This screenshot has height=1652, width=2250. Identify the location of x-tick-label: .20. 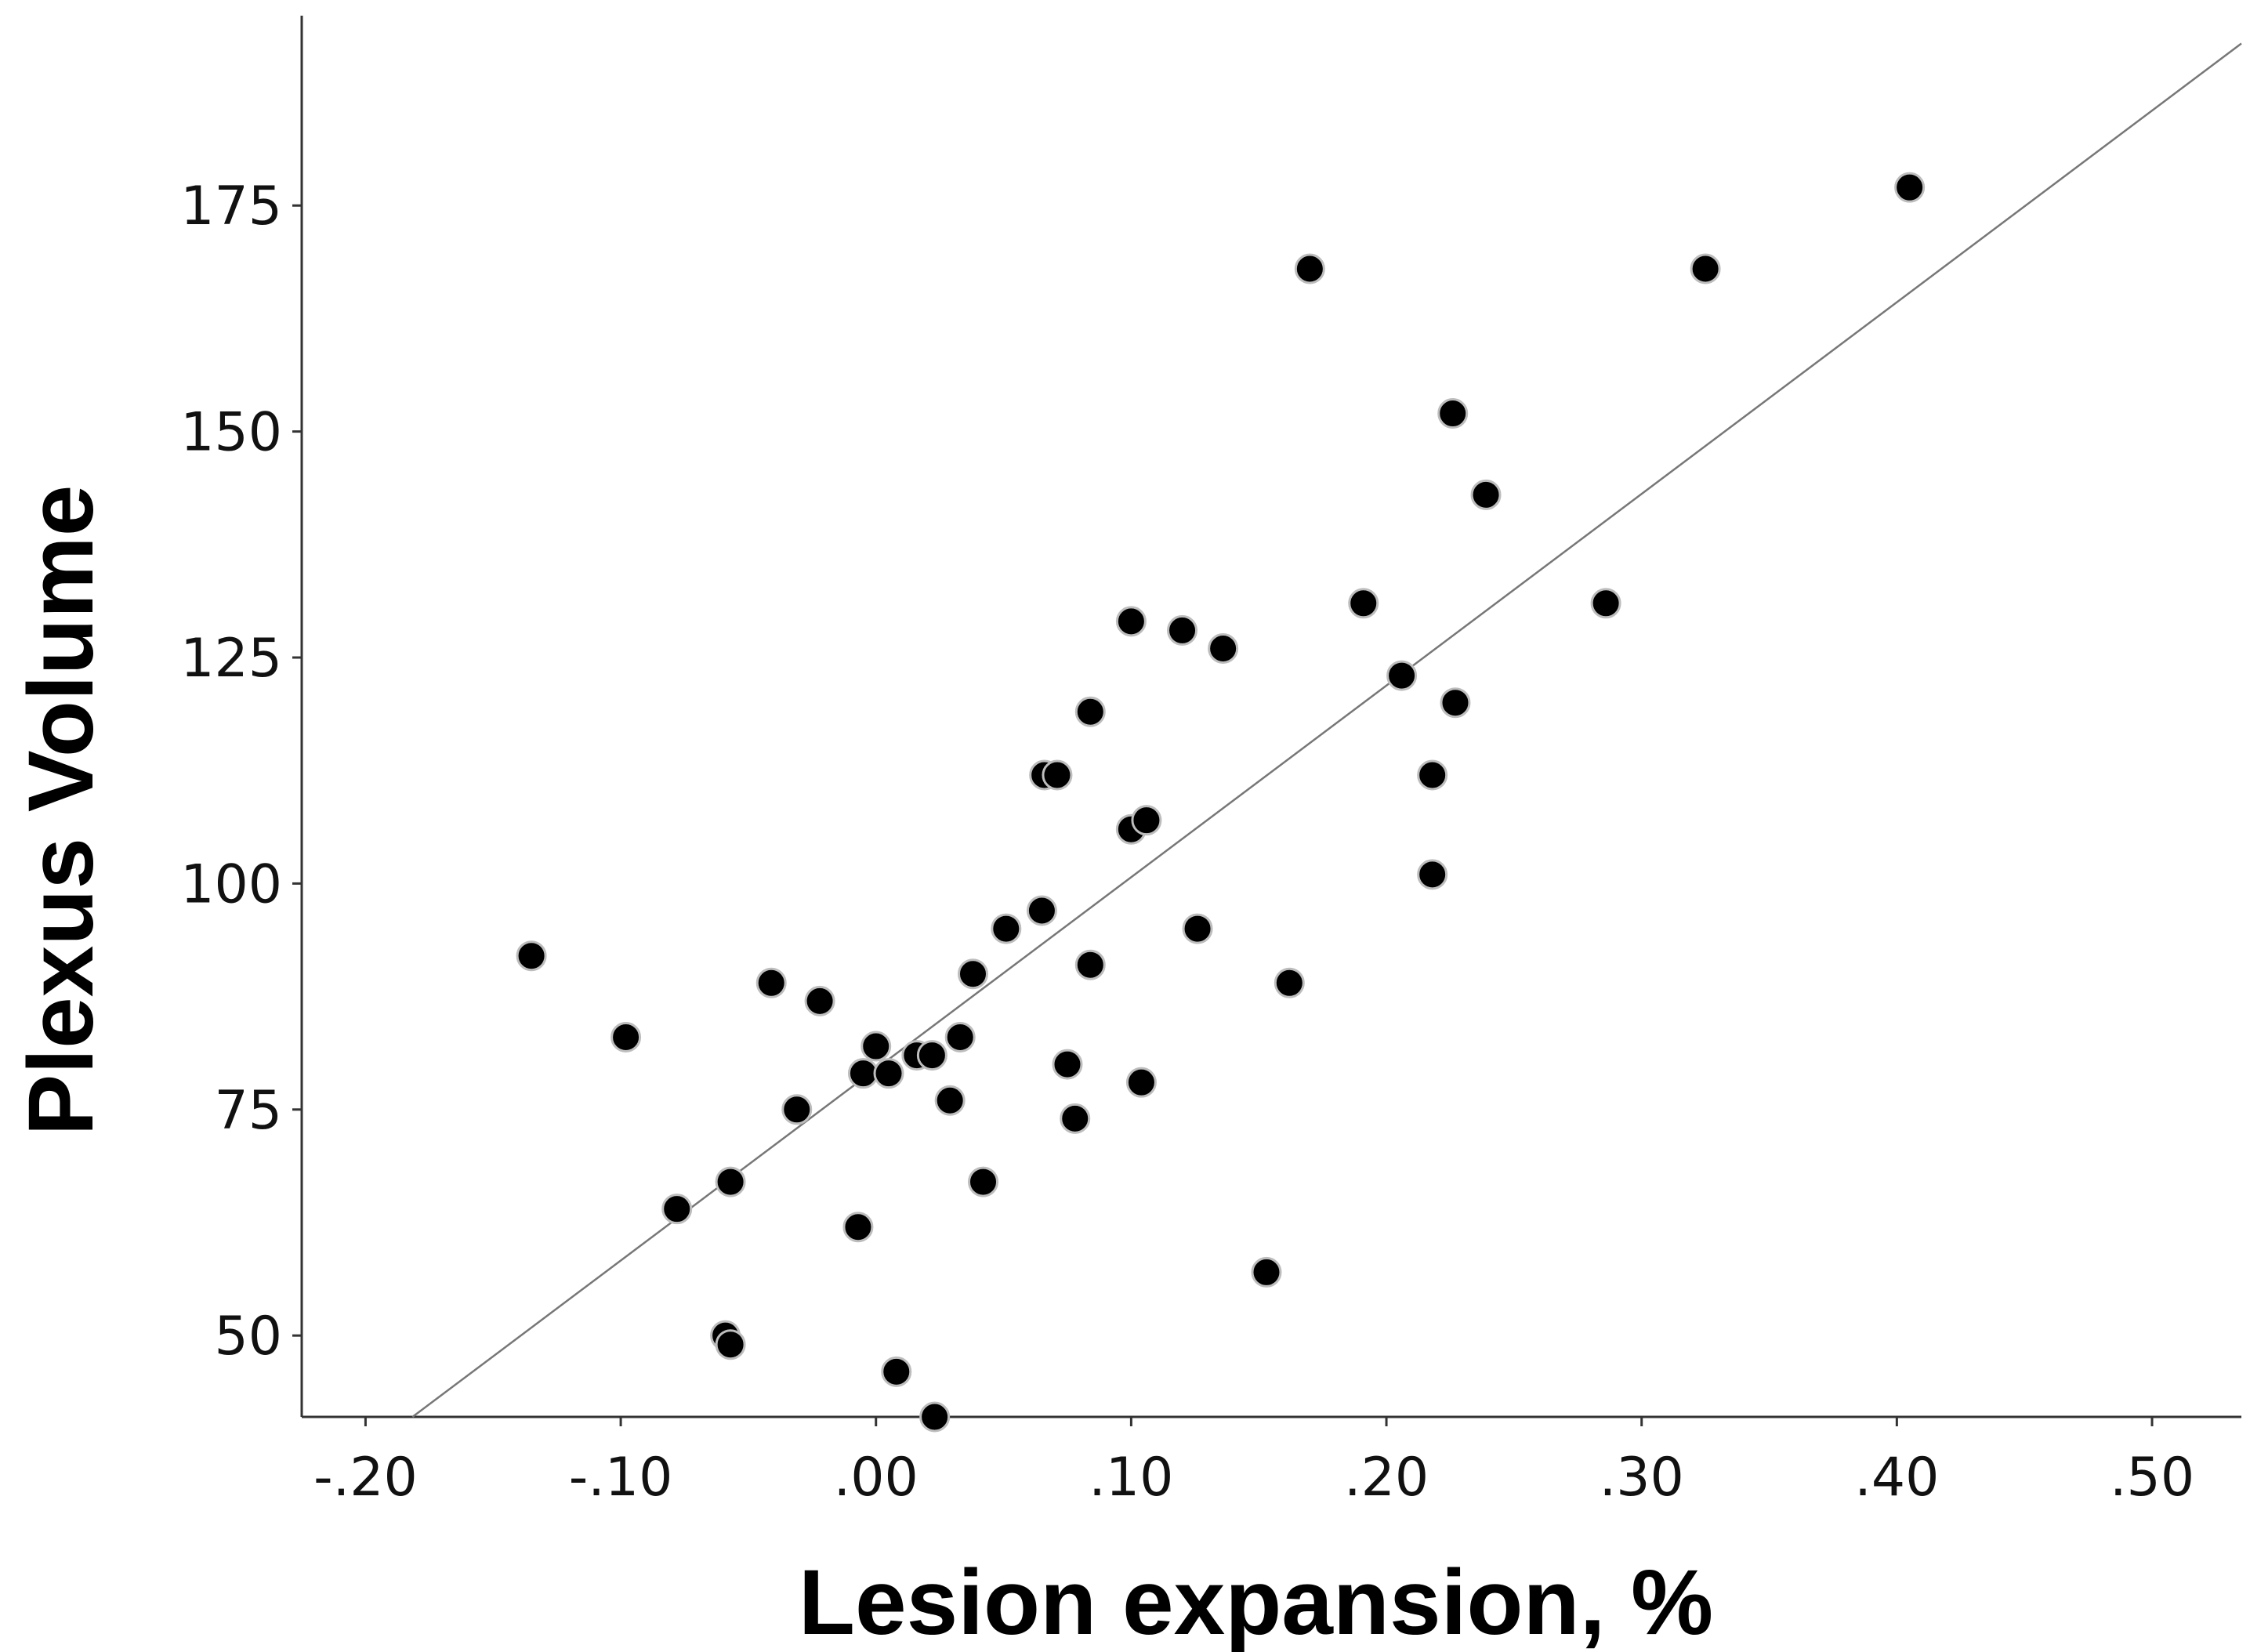
(1386, 1478).